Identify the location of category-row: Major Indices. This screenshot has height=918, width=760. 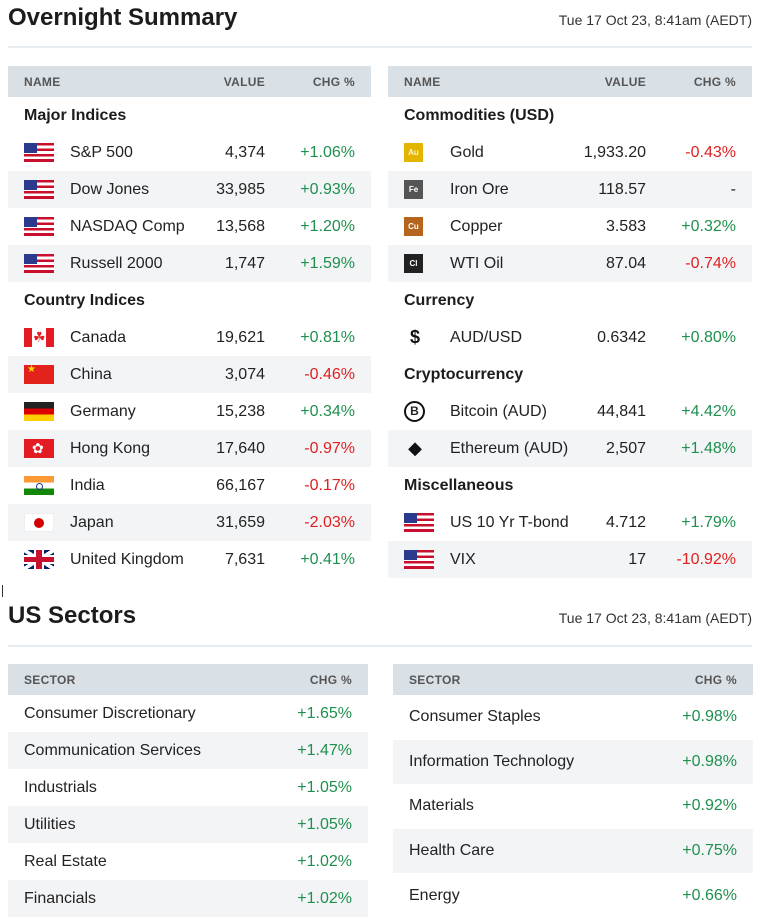
(189, 115).